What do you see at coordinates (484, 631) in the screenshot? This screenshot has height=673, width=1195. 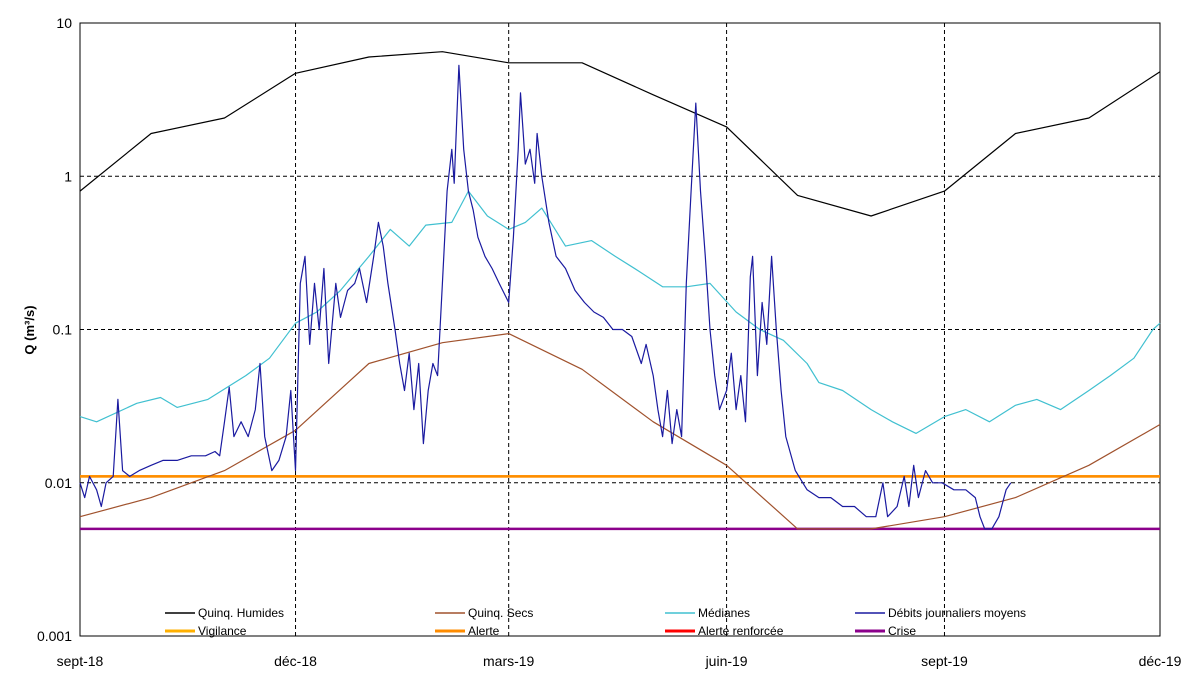 I see `legend-label: Alerte` at bounding box center [484, 631].